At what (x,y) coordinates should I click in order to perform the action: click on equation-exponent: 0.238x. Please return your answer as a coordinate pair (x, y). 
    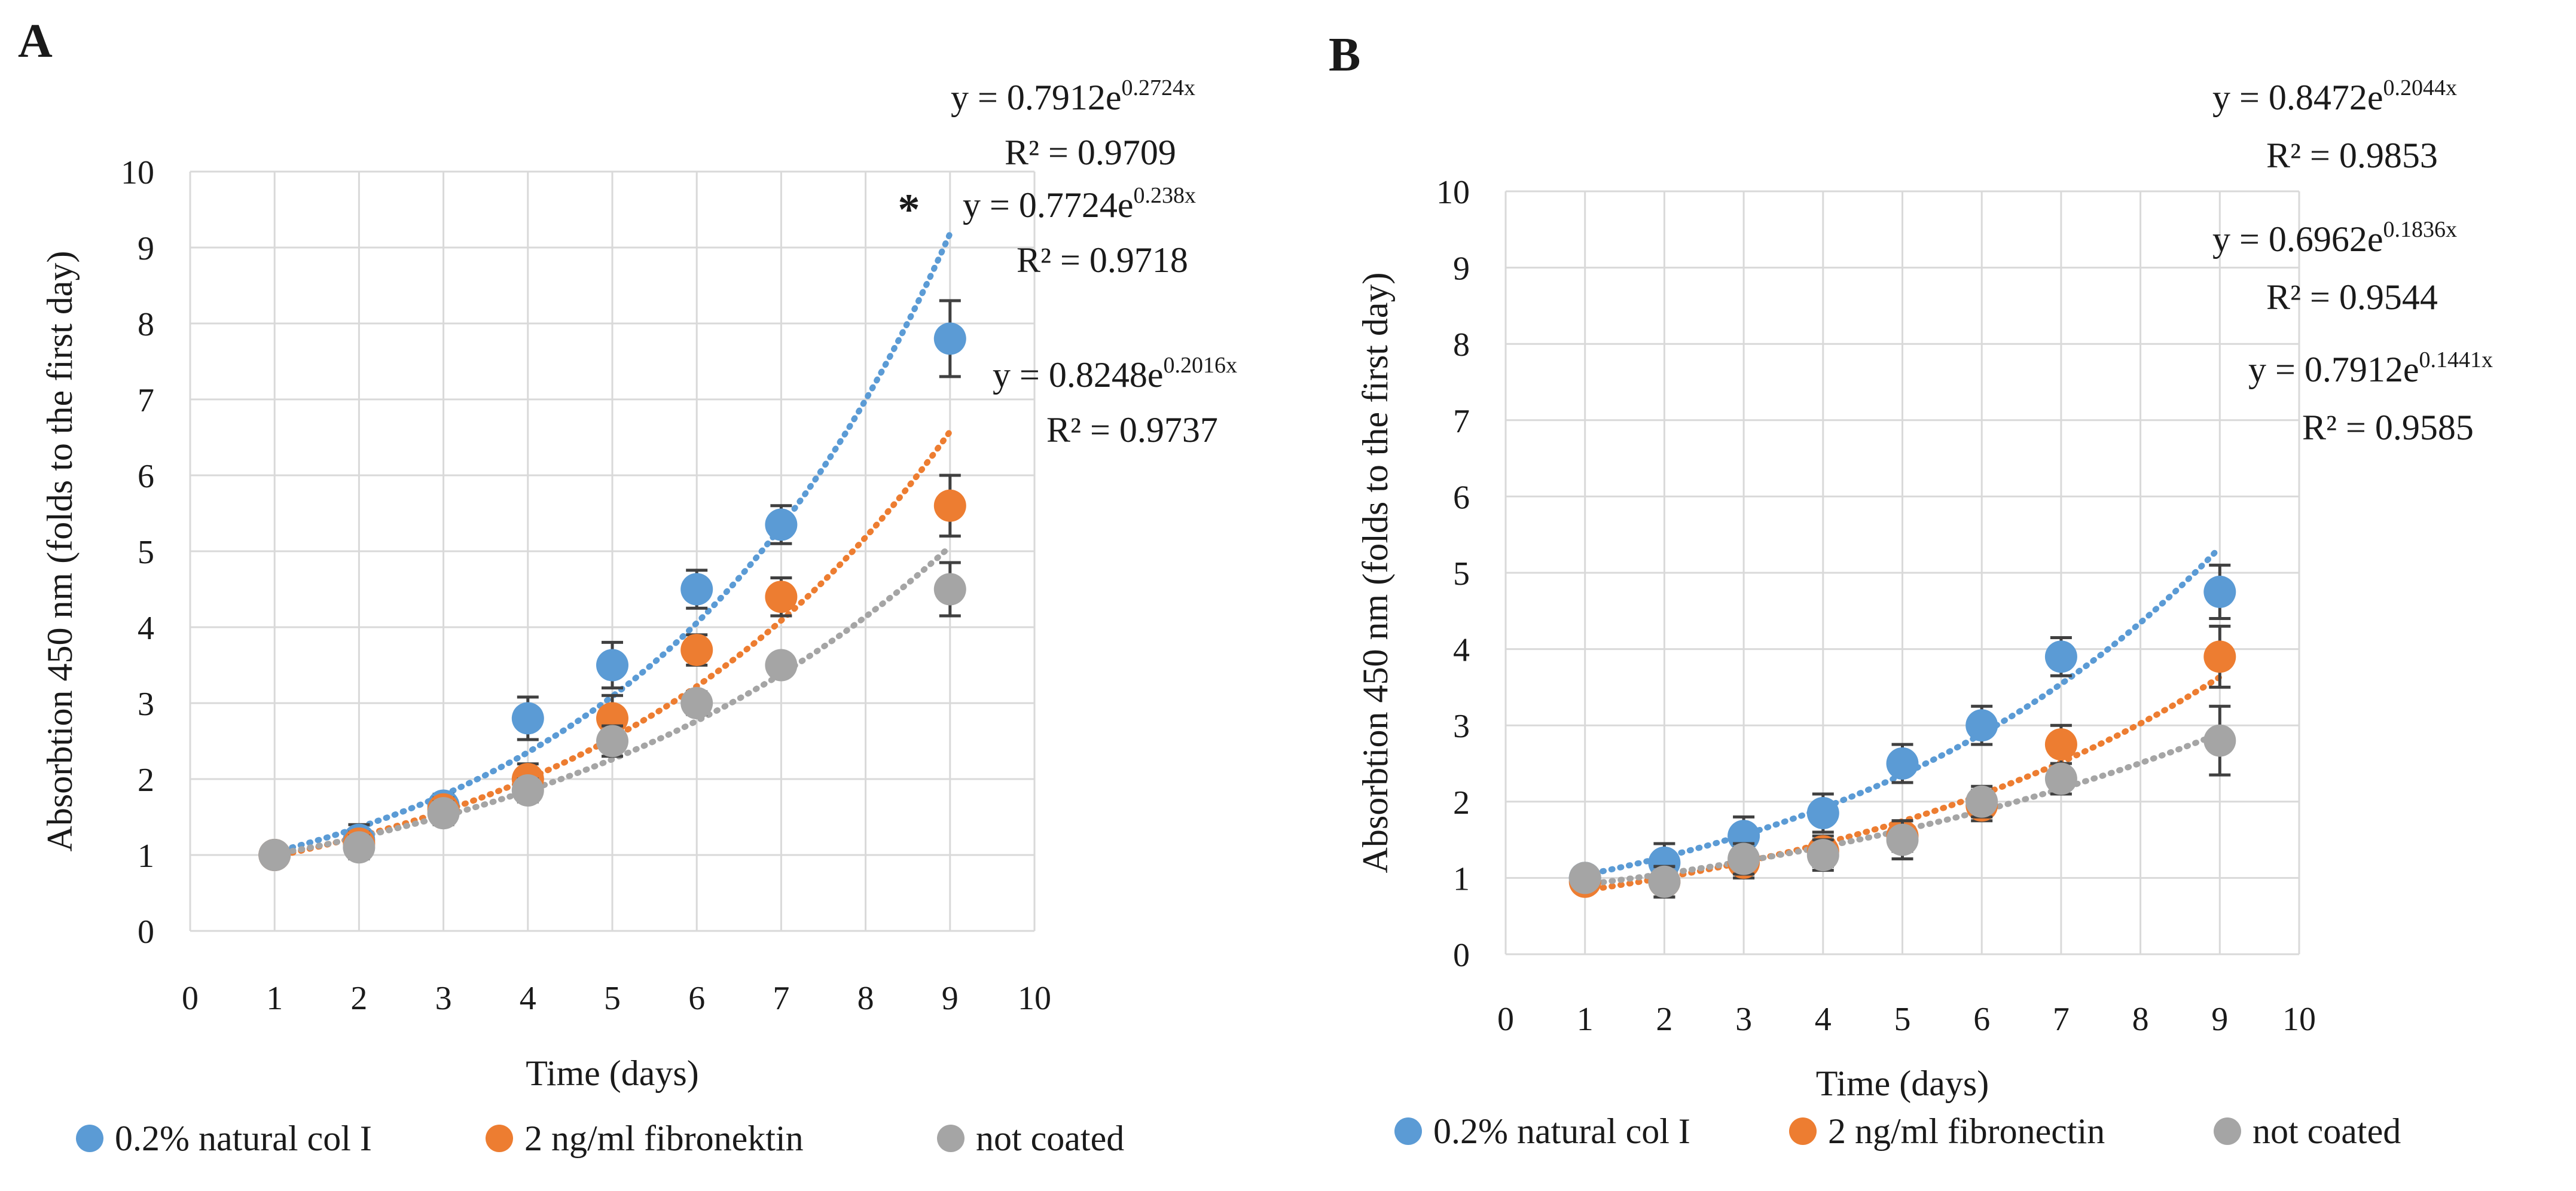
    Looking at the image, I should click on (1164, 195).